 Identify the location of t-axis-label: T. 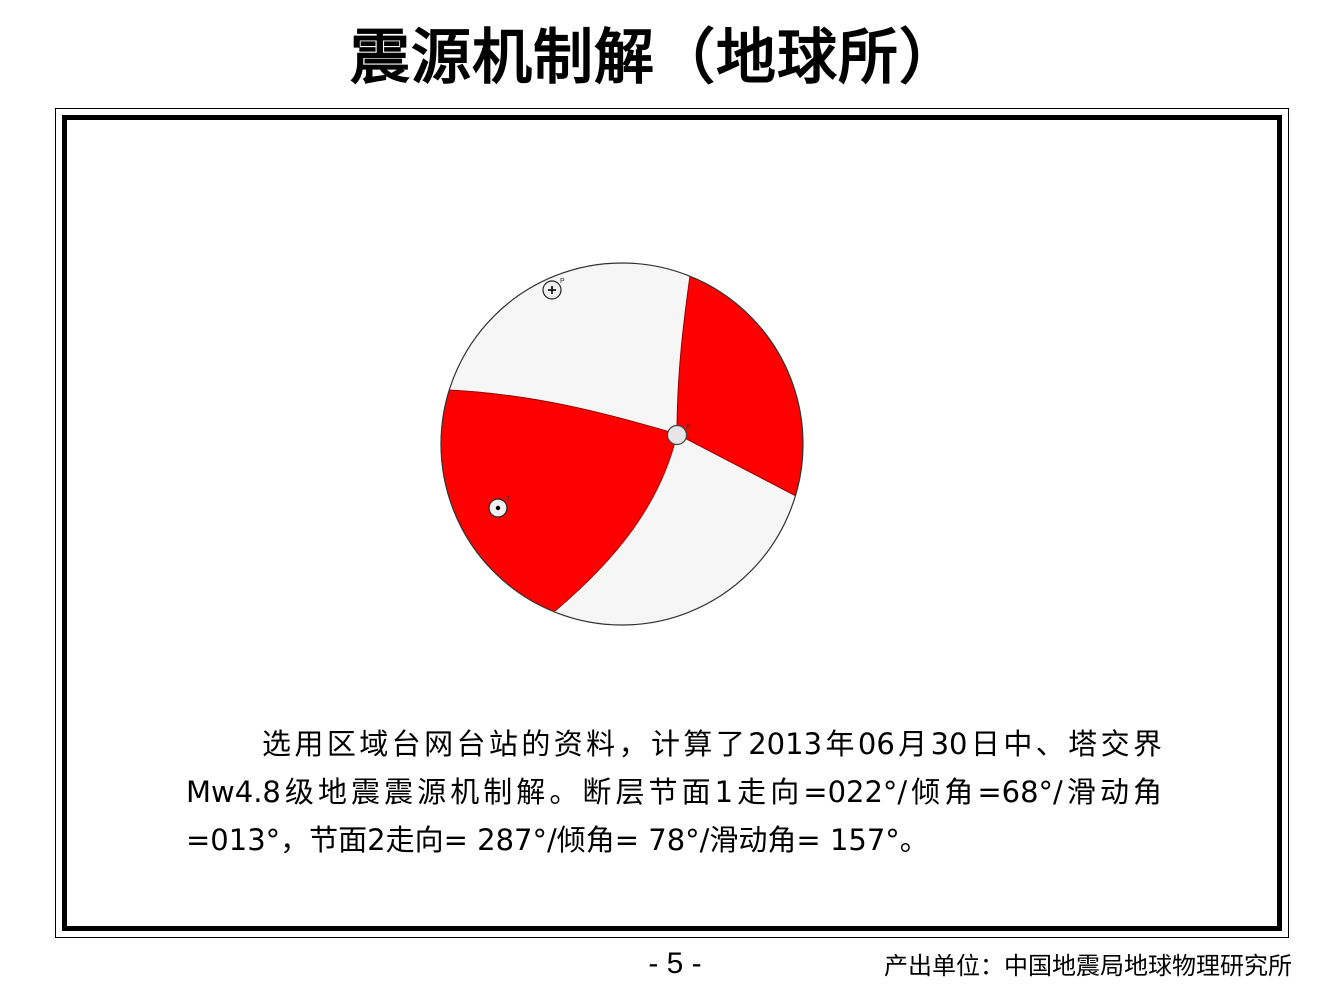
(508, 499).